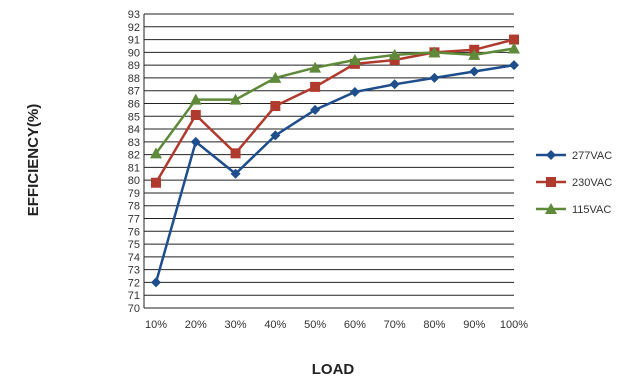 This screenshot has height=380, width=631. What do you see at coordinates (134, 28) in the screenshot?
I see `y-tick-label: 92` at bounding box center [134, 28].